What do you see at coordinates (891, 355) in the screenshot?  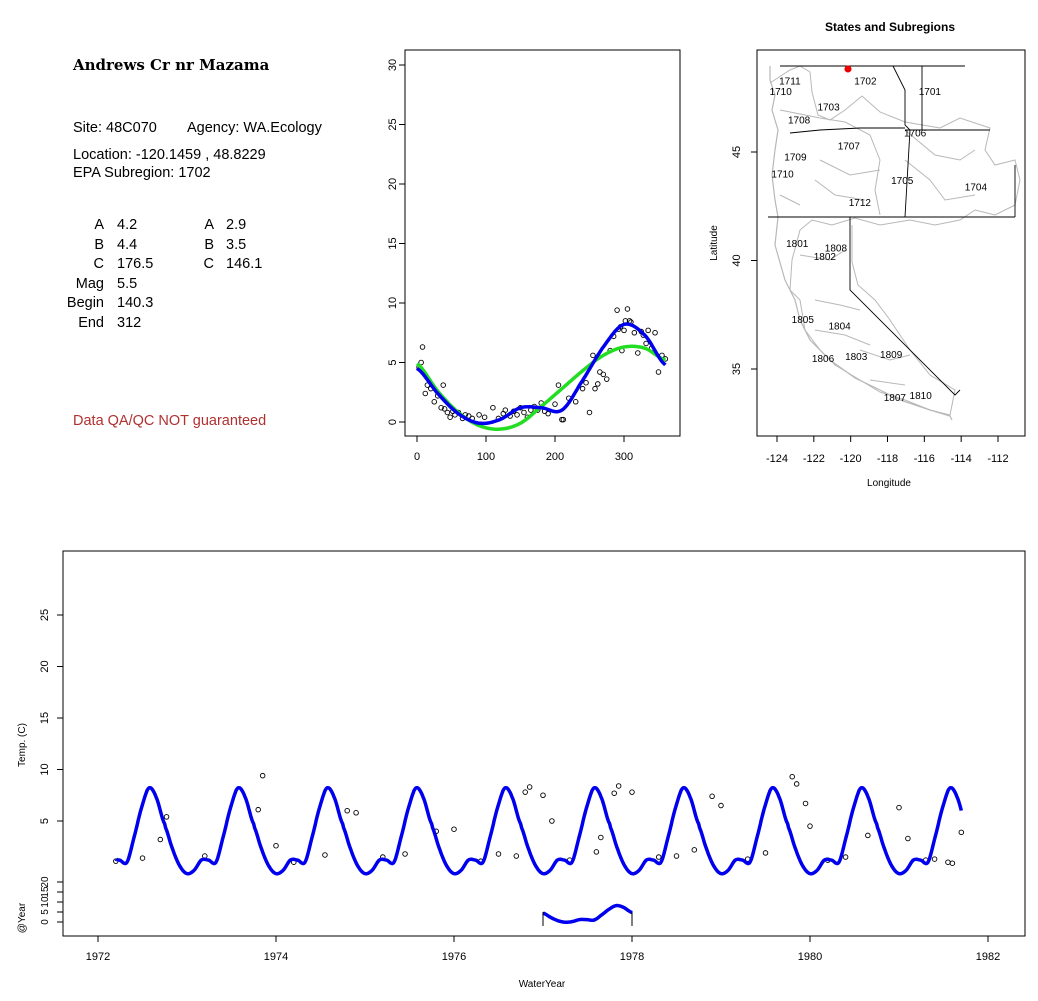 I see `subregion-label: 1809` at bounding box center [891, 355].